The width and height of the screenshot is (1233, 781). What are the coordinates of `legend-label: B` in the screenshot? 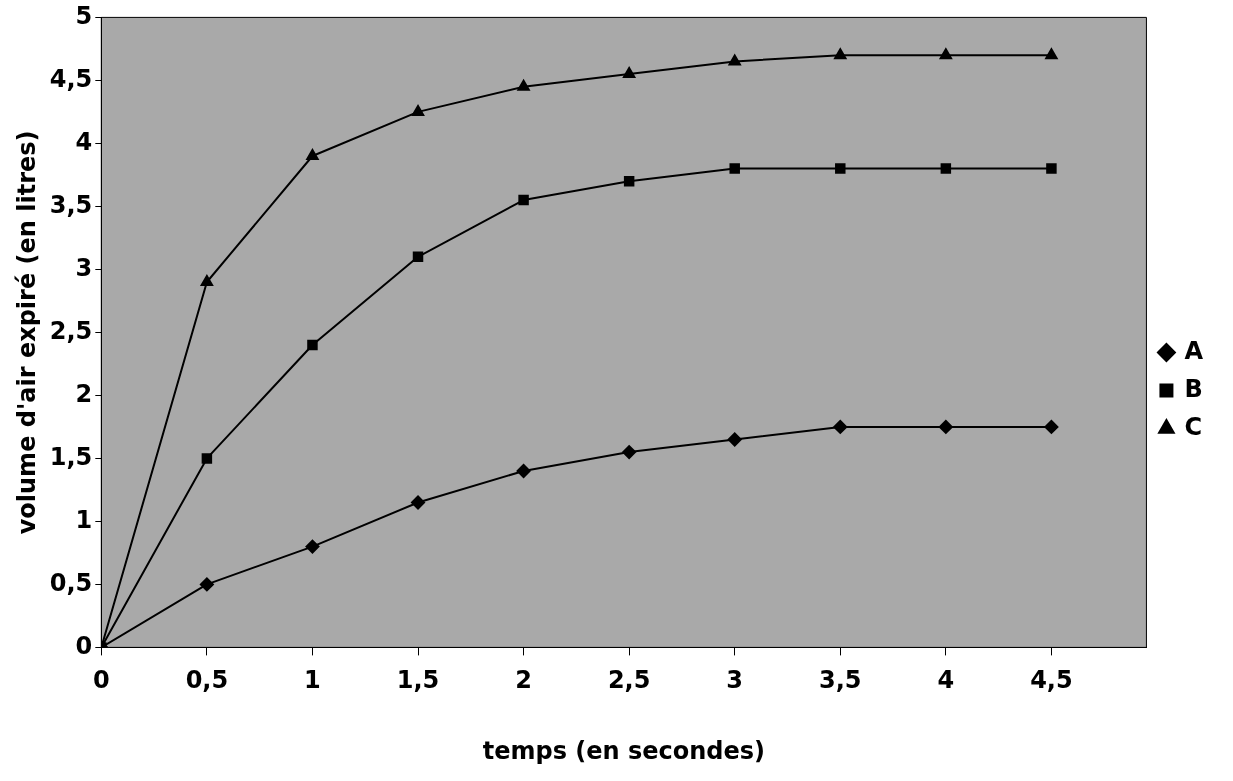 It's located at (1193, 388).